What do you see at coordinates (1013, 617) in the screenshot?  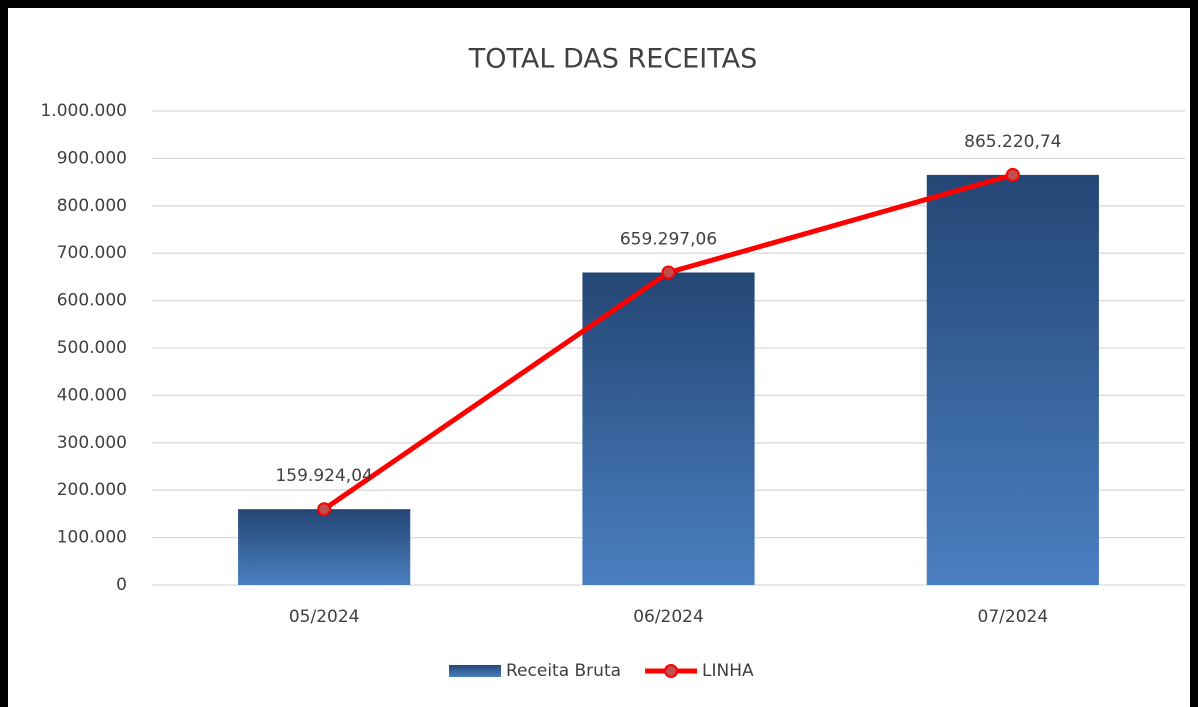 I see `x-tick-label: 07/2024` at bounding box center [1013, 617].